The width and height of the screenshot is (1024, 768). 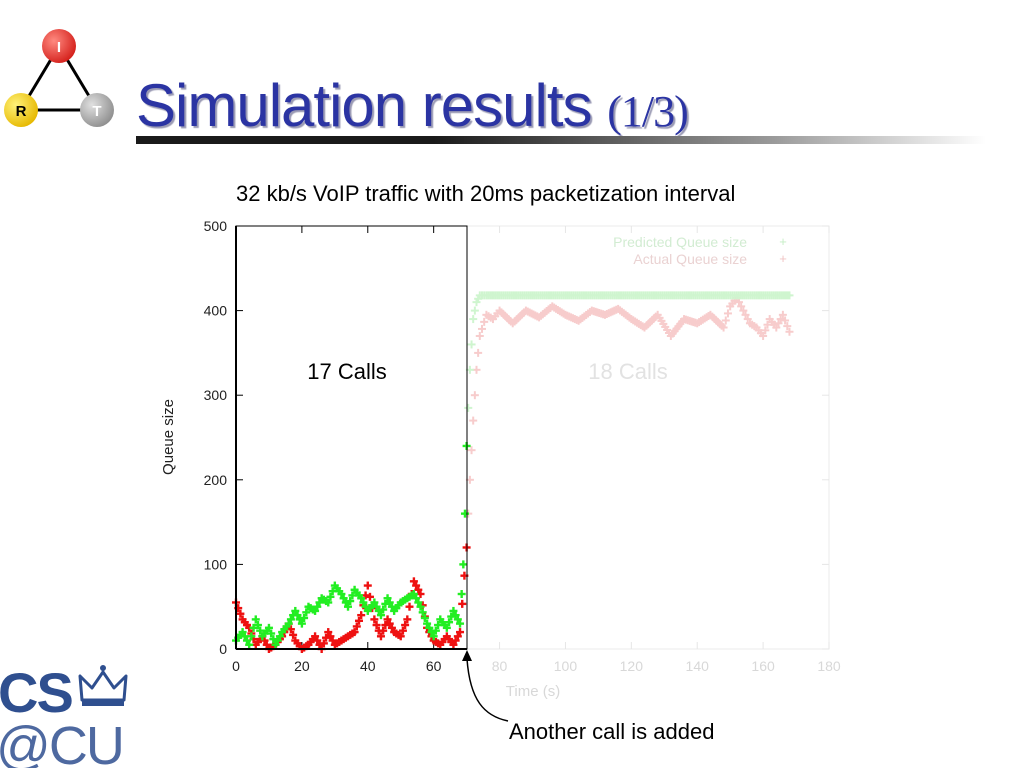 I want to click on legend-marker-predicted: +, so click(x=783, y=241).